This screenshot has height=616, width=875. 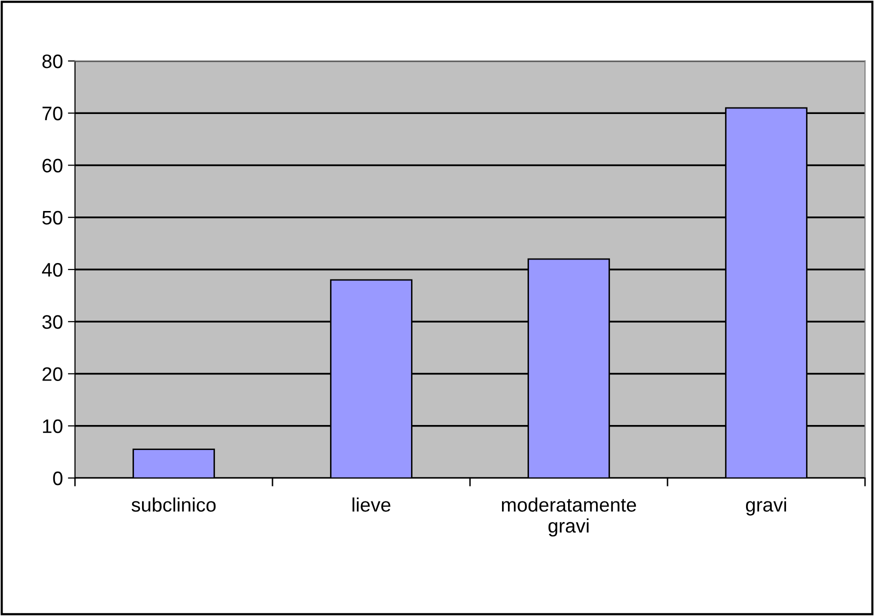 I want to click on y-tick-label: 30, so click(x=52, y=322).